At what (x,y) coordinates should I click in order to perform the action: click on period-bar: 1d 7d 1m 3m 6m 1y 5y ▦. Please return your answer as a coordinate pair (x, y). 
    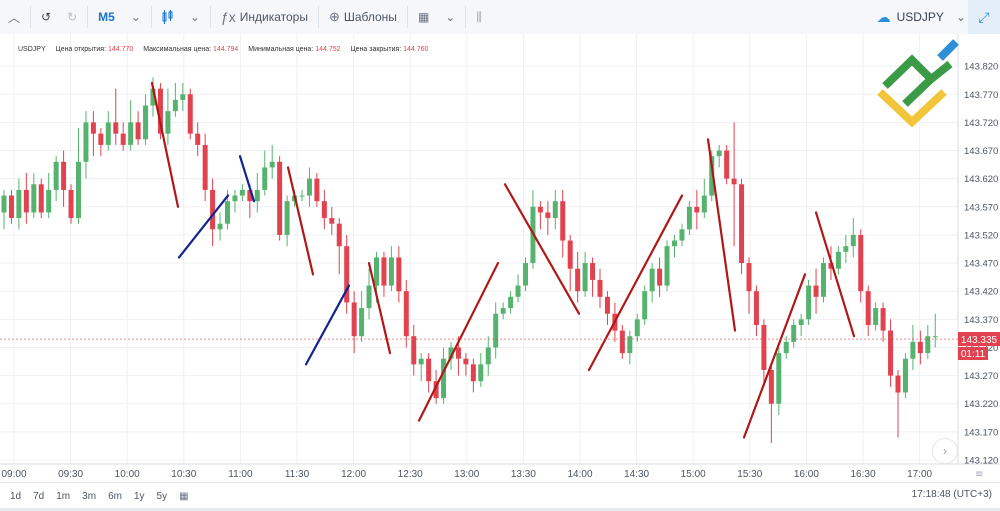
    Looking at the image, I should click on (500, 495).